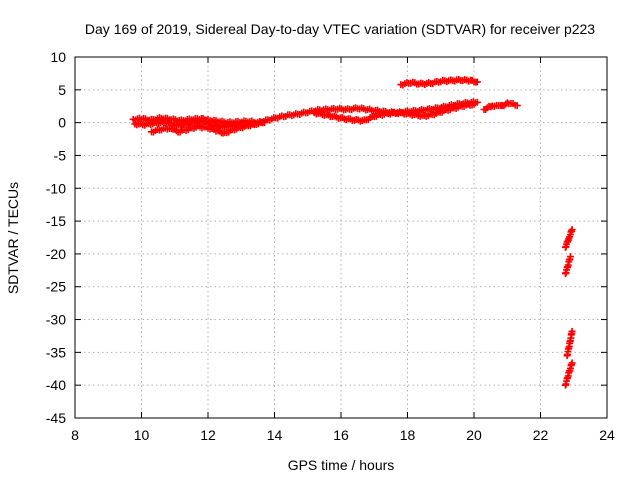 This screenshot has width=640, height=480. What do you see at coordinates (474, 435) in the screenshot?
I see `x-tick-label: 20` at bounding box center [474, 435].